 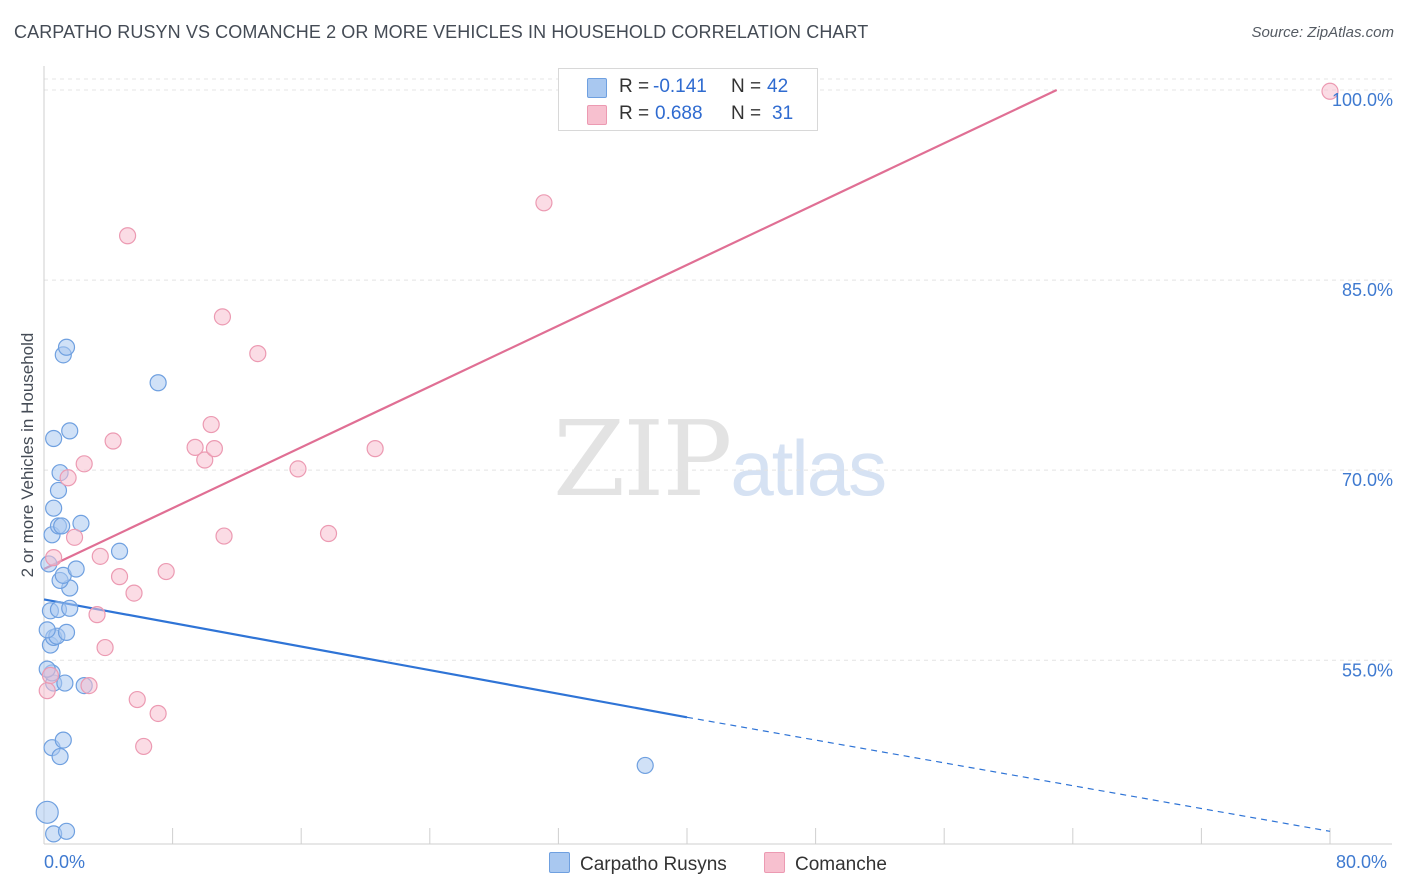 What do you see at coordinates (365, 658) in the screenshot?
I see `trend-line-solid` at bounding box center [365, 658].